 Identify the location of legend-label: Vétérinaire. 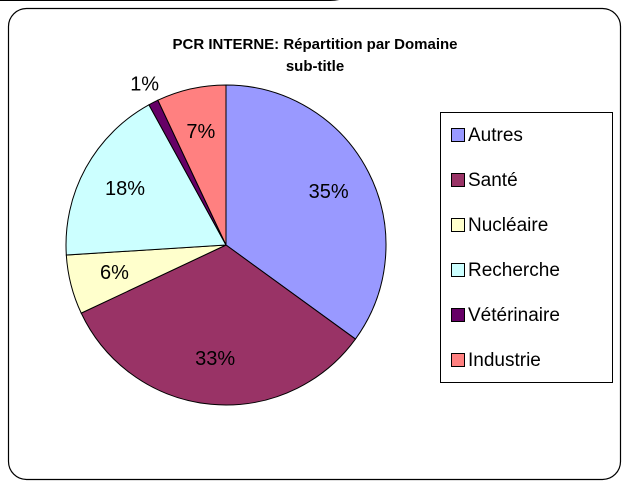
(514, 315).